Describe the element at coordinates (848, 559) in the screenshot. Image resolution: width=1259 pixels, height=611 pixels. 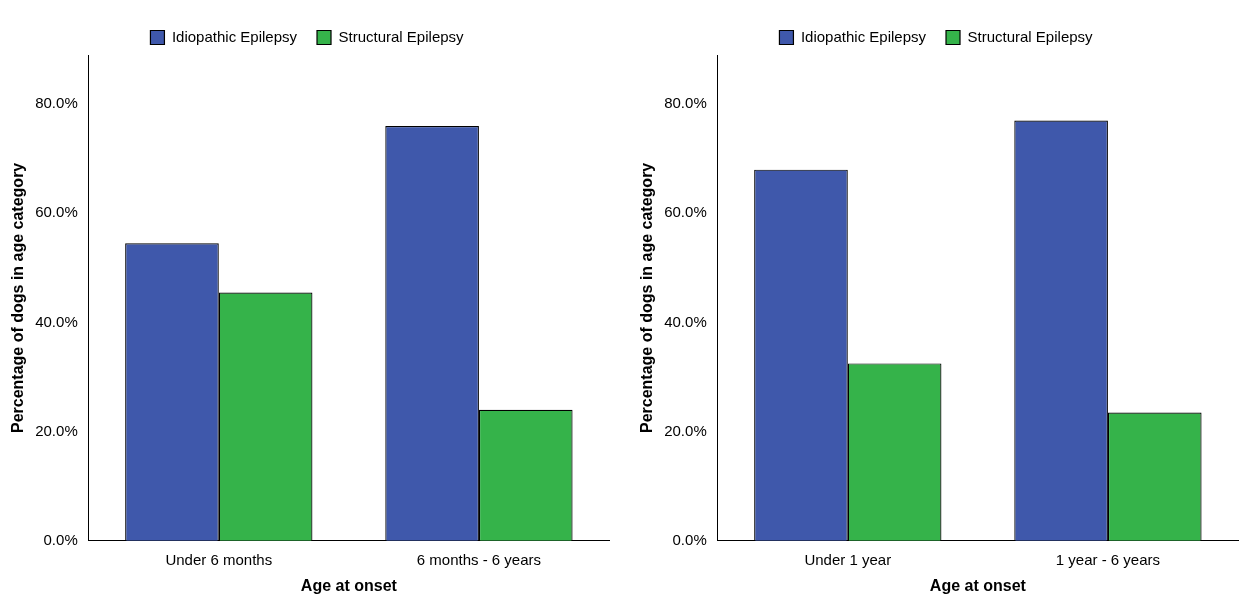
I see `x-tick-label: Under 1 year` at that location.